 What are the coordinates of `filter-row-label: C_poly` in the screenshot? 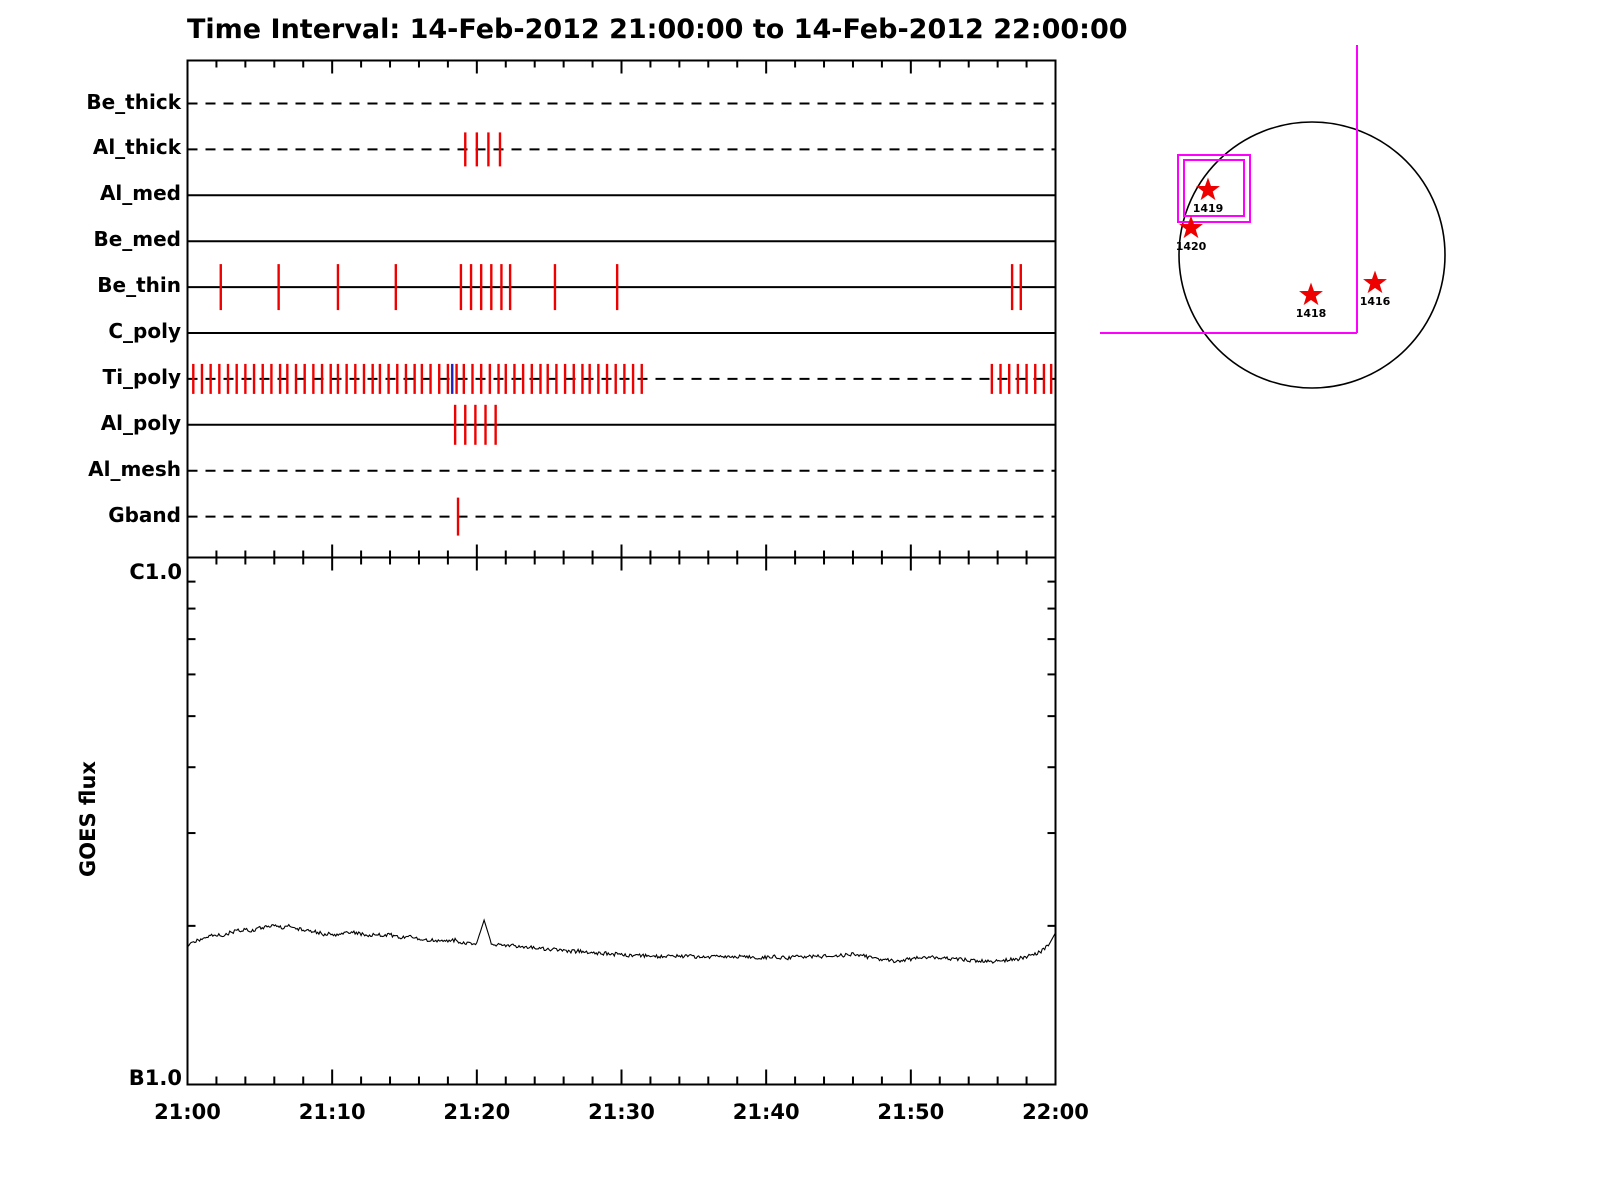 It's located at (144, 331).